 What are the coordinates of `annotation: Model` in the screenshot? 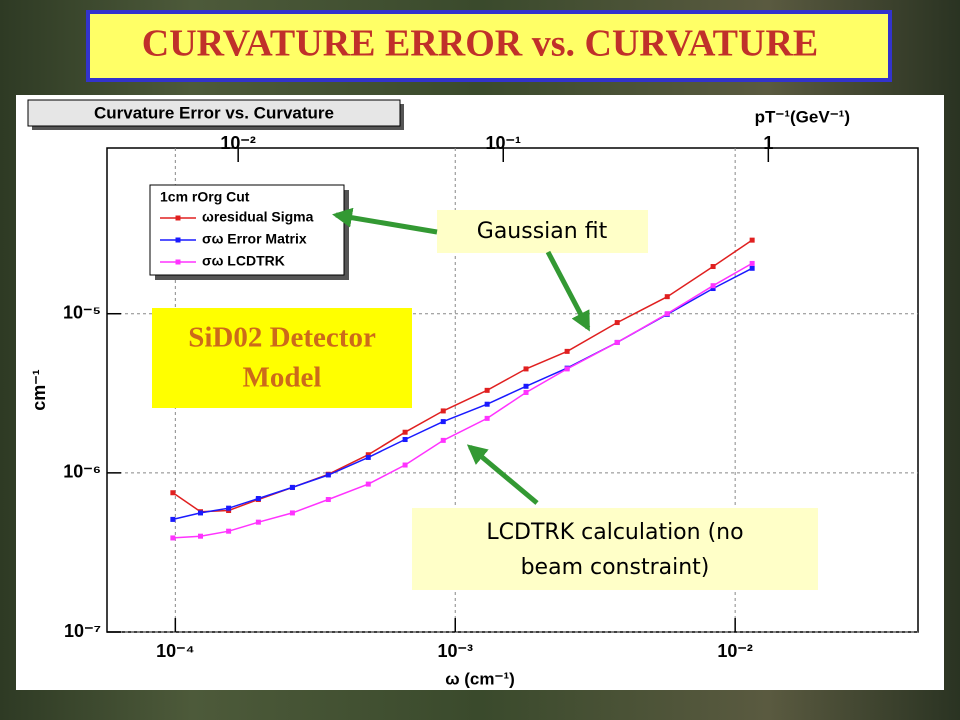 It's located at (282, 378).